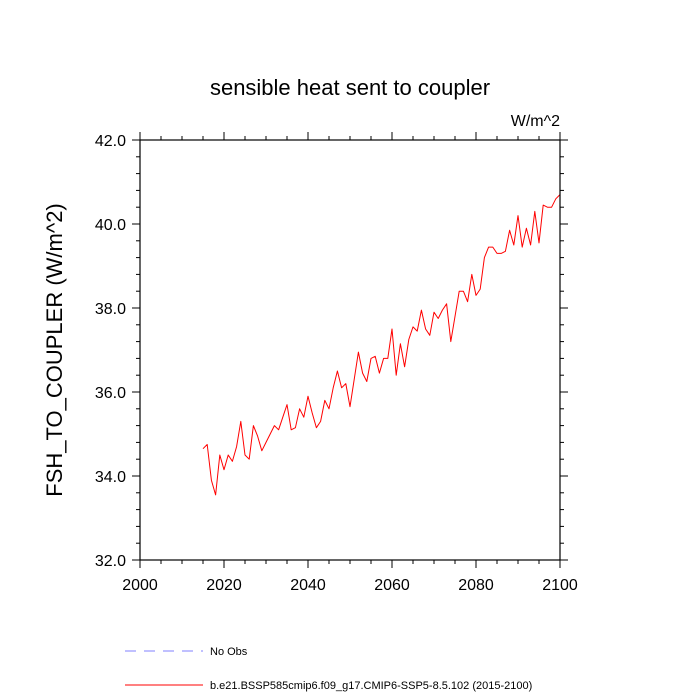  Describe the element at coordinates (476, 585) in the screenshot. I see `x-tick-label: 2080` at that location.